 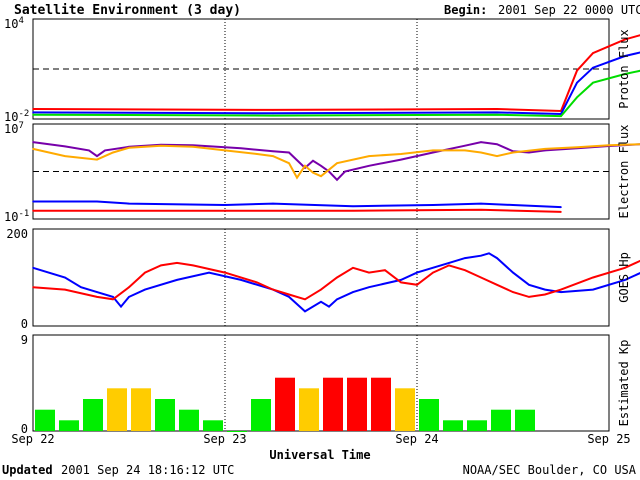 I want to click on y-tick-label: 104, so click(x=14, y=23).